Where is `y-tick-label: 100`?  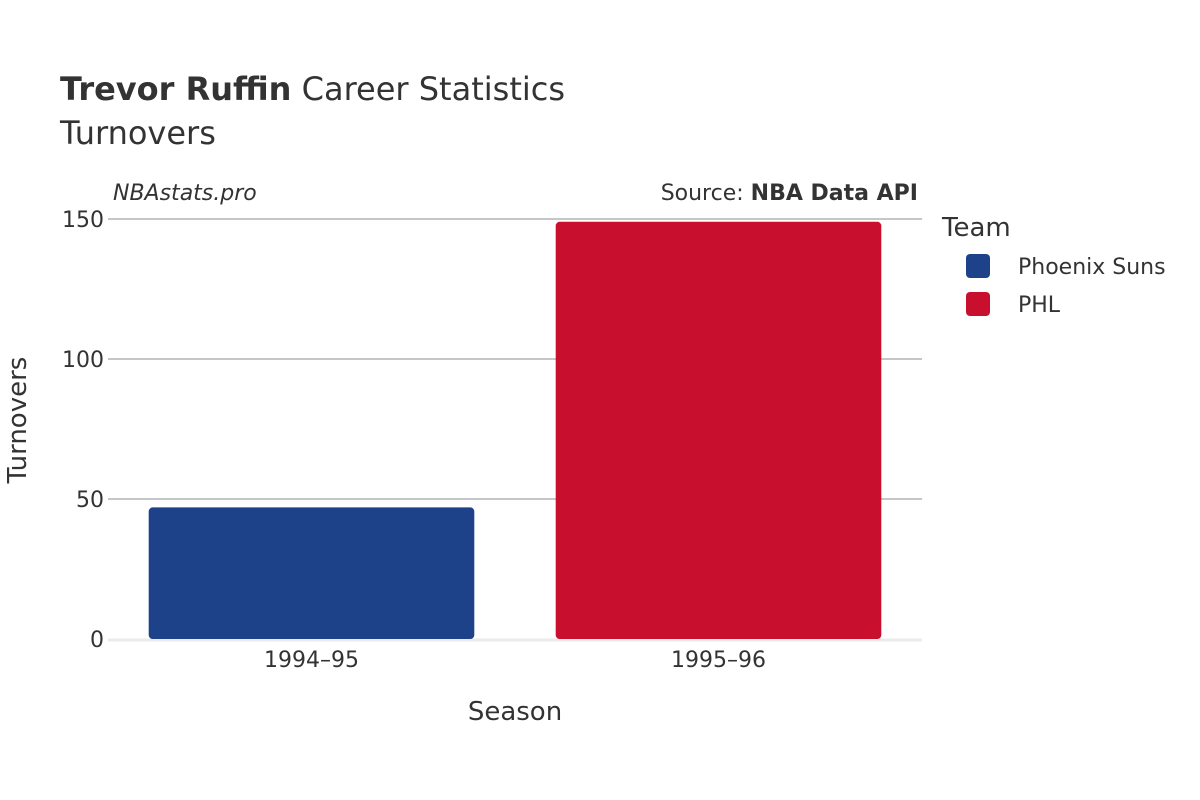
y-tick-label: 100 is located at coordinates (83, 360).